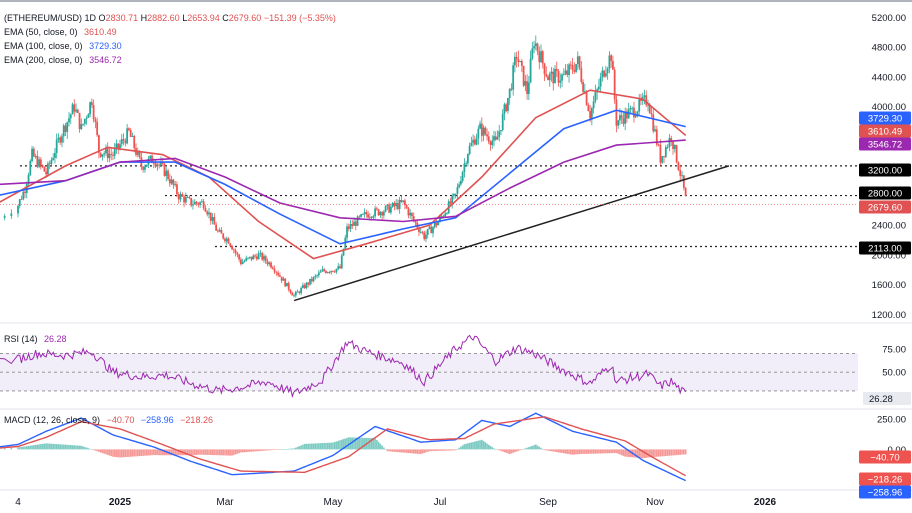  Describe the element at coordinates (439, 206) in the screenshot. I see `horizontal-levels` at that location.